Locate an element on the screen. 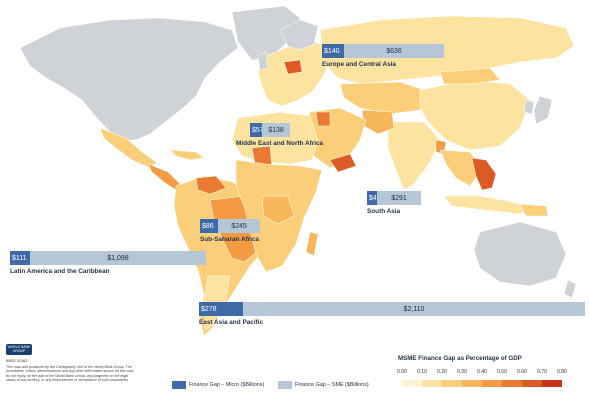 The width and height of the screenshot is (589, 407). label-sub-saharan-africa: Sub-Saharan Africa is located at coordinates (230, 239).